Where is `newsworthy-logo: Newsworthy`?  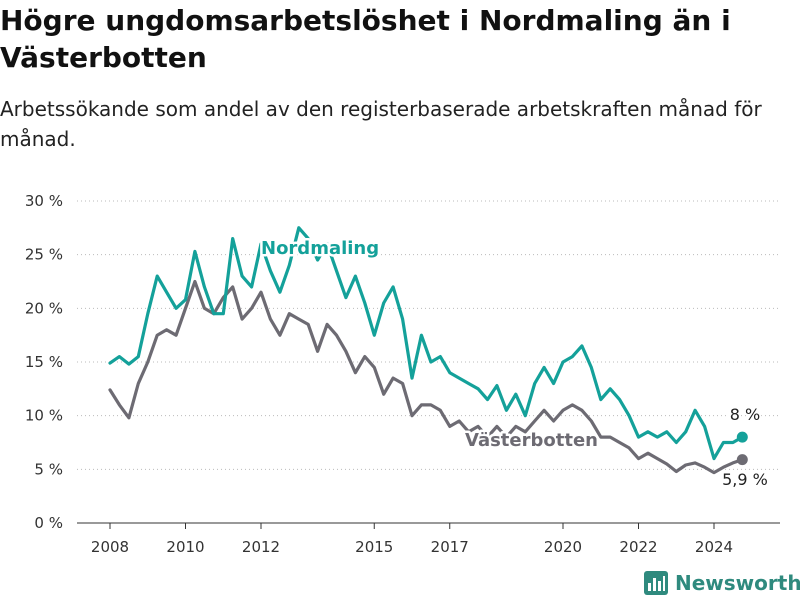
newsworthy-logo: Newsworthy is located at coordinates (722, 583).